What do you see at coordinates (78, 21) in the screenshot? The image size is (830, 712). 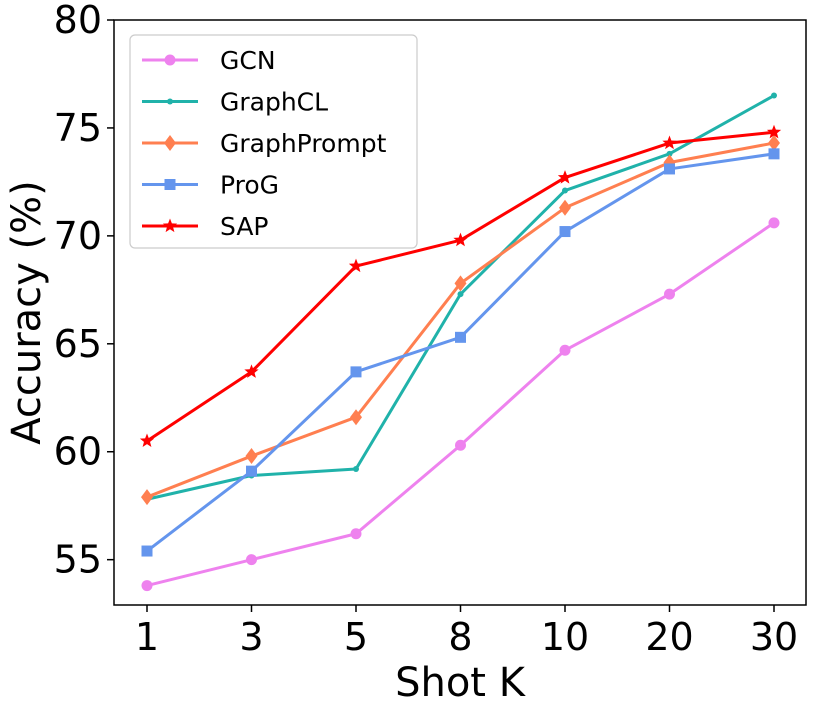 I see `y-tick-label: 80` at bounding box center [78, 21].